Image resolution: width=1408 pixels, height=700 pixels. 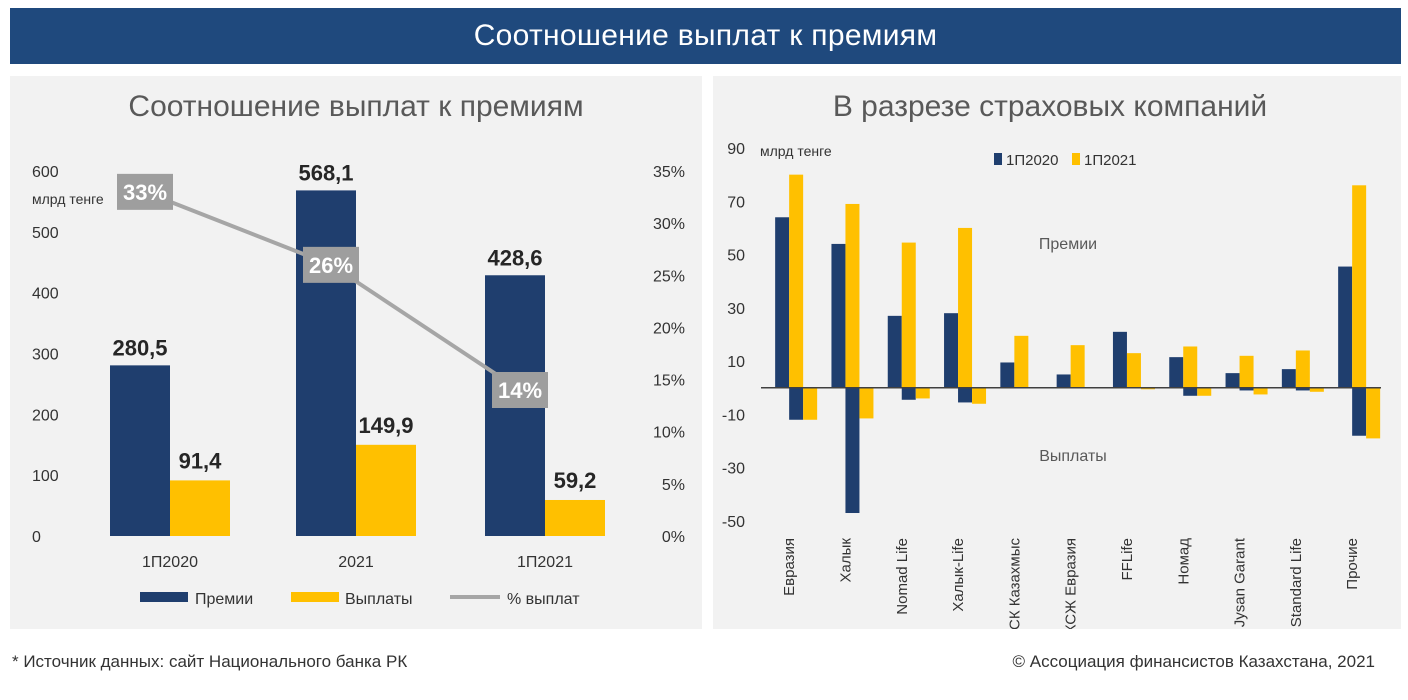 What do you see at coordinates (45, 172) in the screenshot?
I see `y-tick-label: 600` at bounding box center [45, 172].